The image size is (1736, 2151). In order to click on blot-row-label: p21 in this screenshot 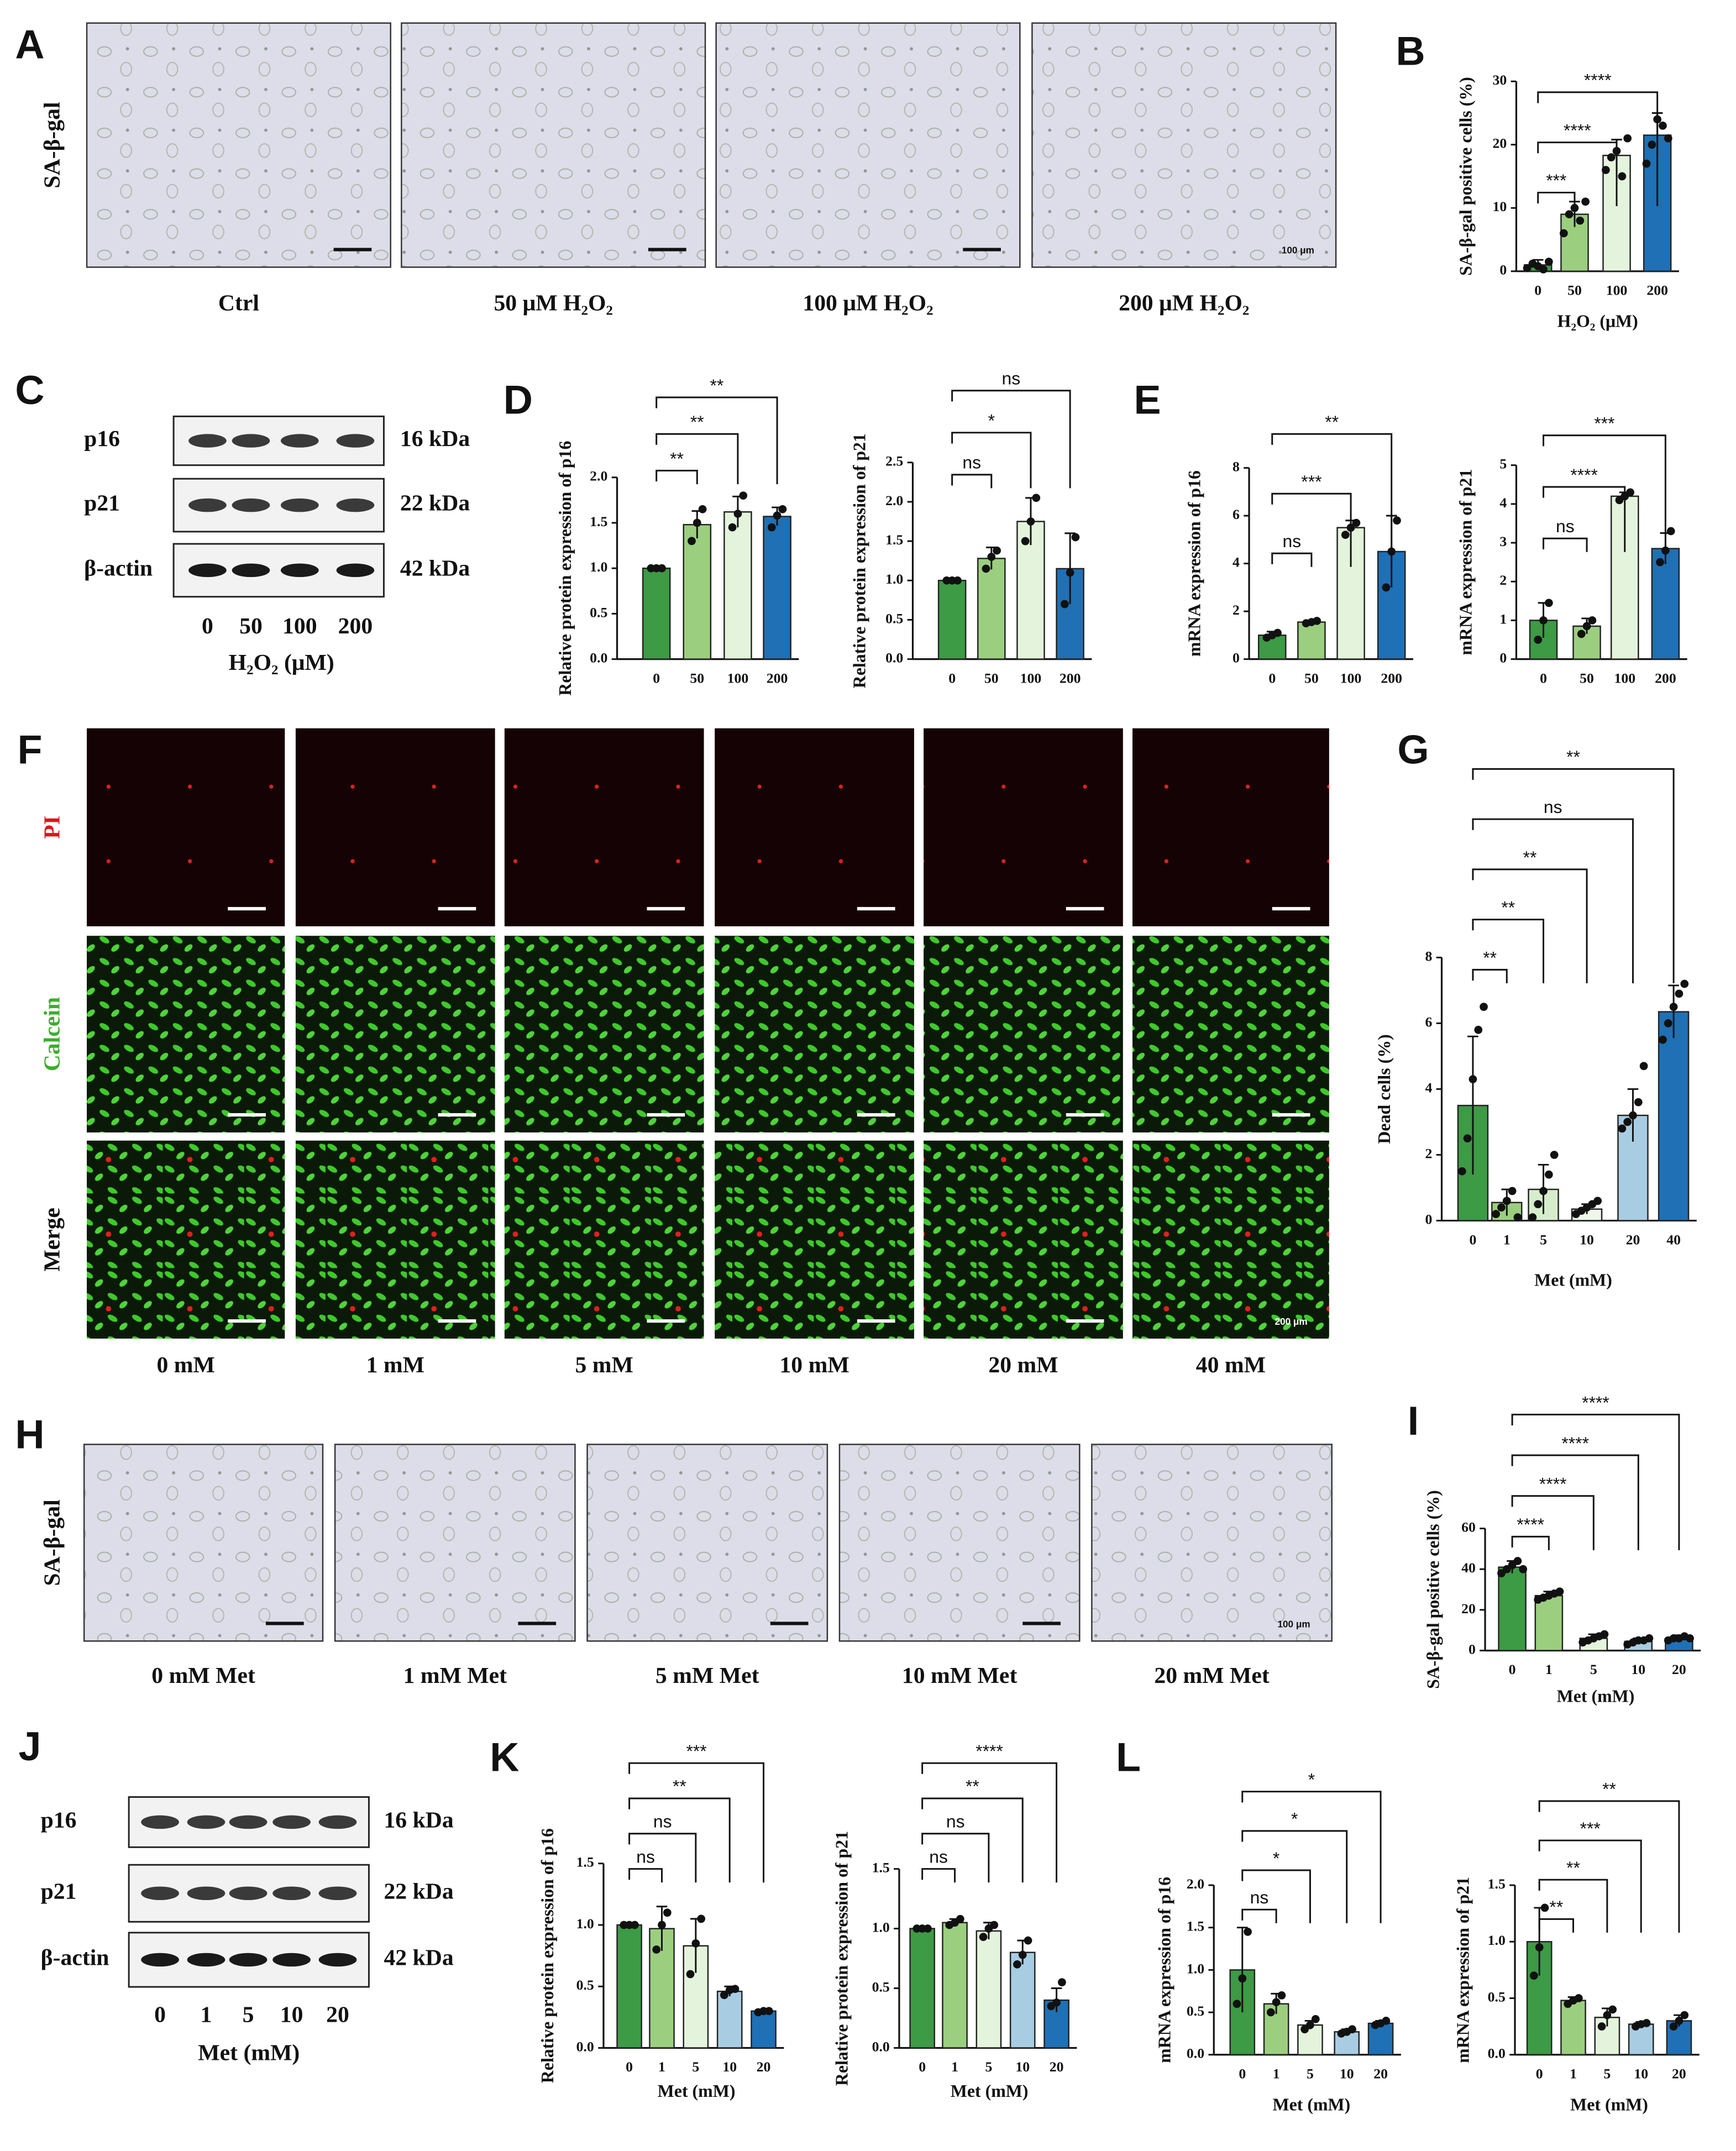, I will do `click(102, 503)`.